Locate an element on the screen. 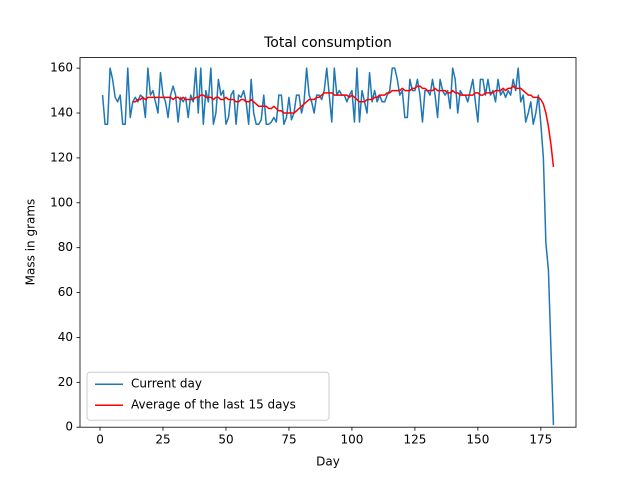 This screenshot has height=480, width=640. x-tick-label: 0 is located at coordinates (100, 440).